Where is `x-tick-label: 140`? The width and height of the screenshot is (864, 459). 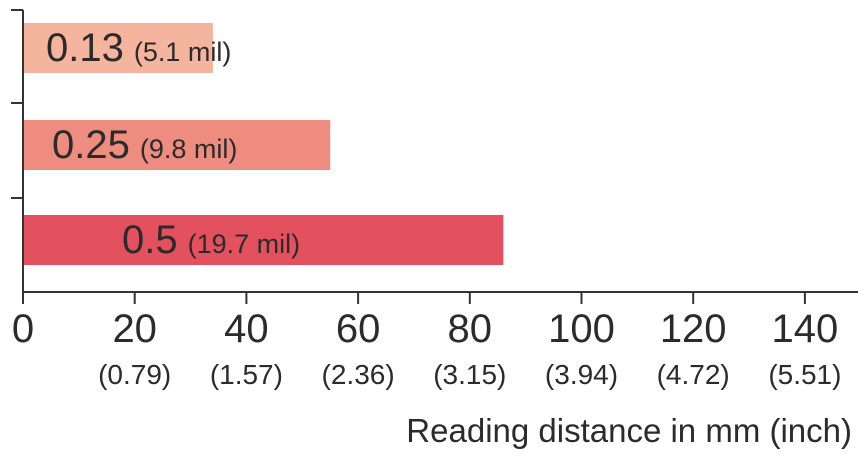
x-tick-label: 140 is located at coordinates (805, 329).